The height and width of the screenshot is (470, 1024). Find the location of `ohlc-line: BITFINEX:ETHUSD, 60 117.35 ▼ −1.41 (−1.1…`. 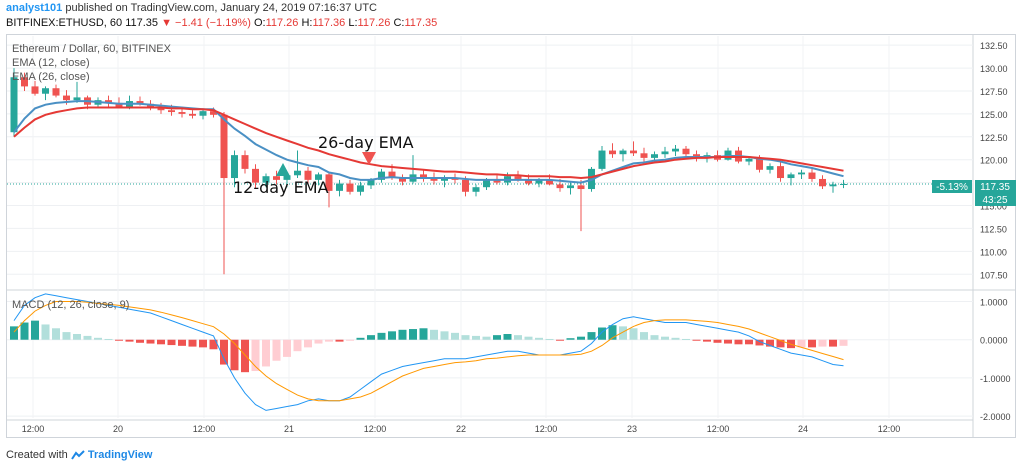

ohlc-line: BITFINEX:ETHUSD, 60 117.35 ▼ −1.41 (−1.1… is located at coordinates (221, 23).